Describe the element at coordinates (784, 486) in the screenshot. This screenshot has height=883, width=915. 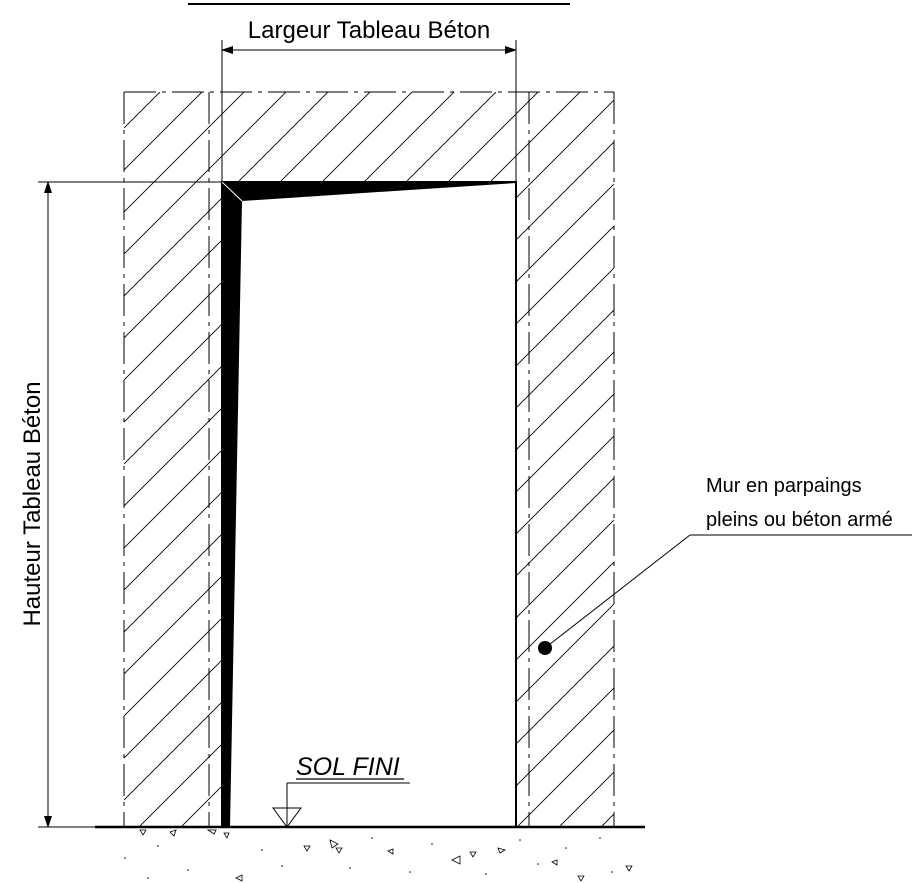
I see `wall-note-line1: Mur en parpaings` at that location.